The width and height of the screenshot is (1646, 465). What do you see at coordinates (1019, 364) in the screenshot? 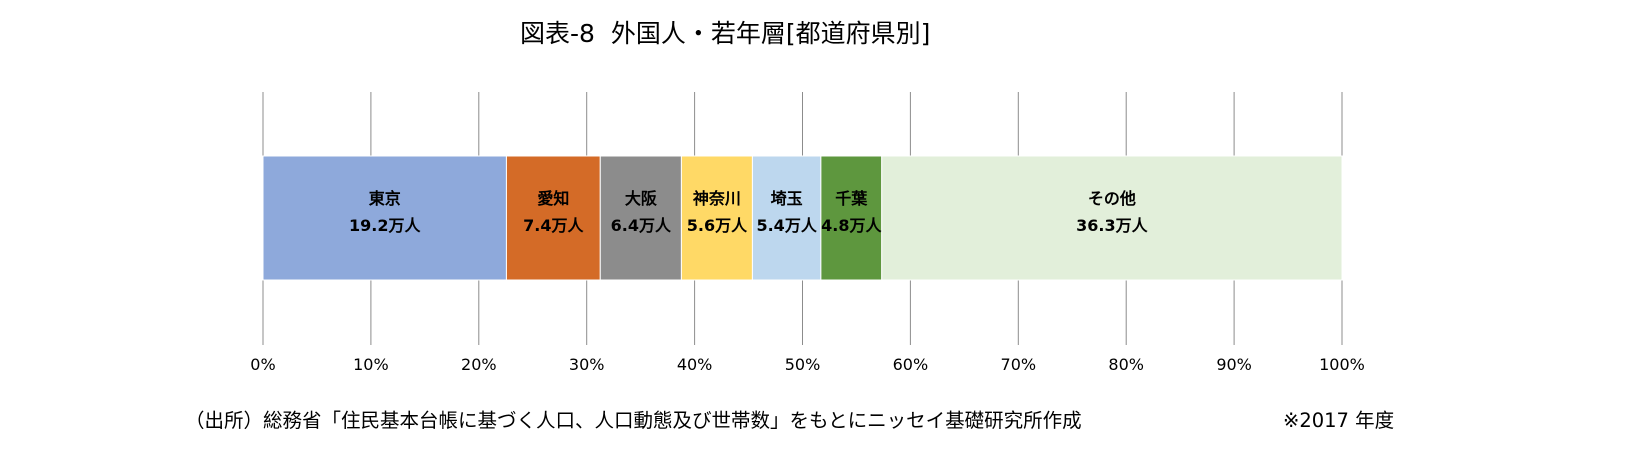
I see `x-tick-label: 70%` at bounding box center [1019, 364].